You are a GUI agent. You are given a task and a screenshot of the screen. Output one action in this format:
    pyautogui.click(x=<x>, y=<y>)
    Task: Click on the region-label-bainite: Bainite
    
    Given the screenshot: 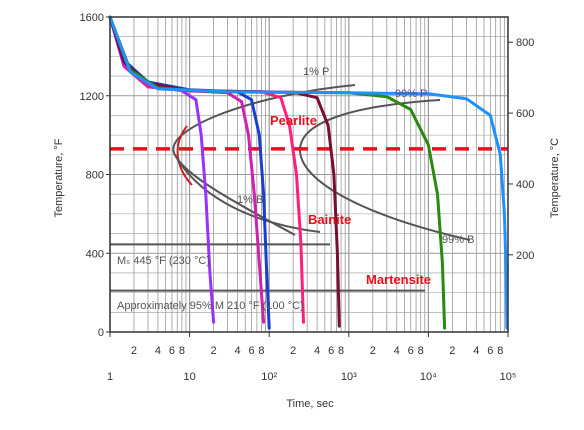 What is the action you would take?
    pyautogui.click(x=329, y=219)
    